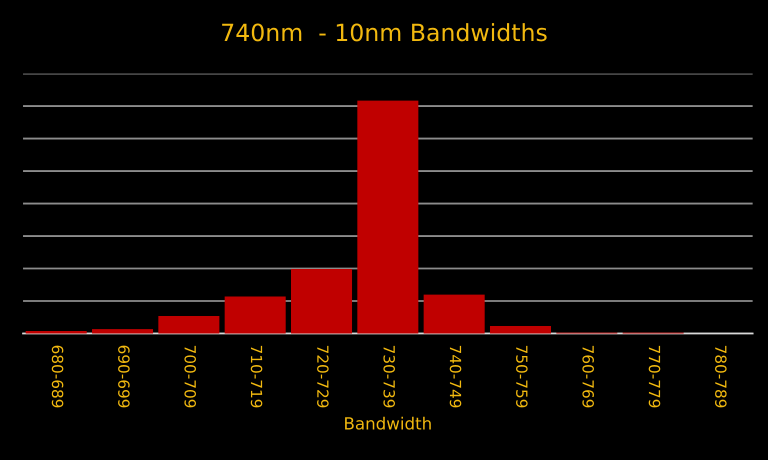 The height and width of the screenshot is (460, 768). Describe the element at coordinates (456, 377) in the screenshot. I see `x-tick-label: 740-749` at that location.